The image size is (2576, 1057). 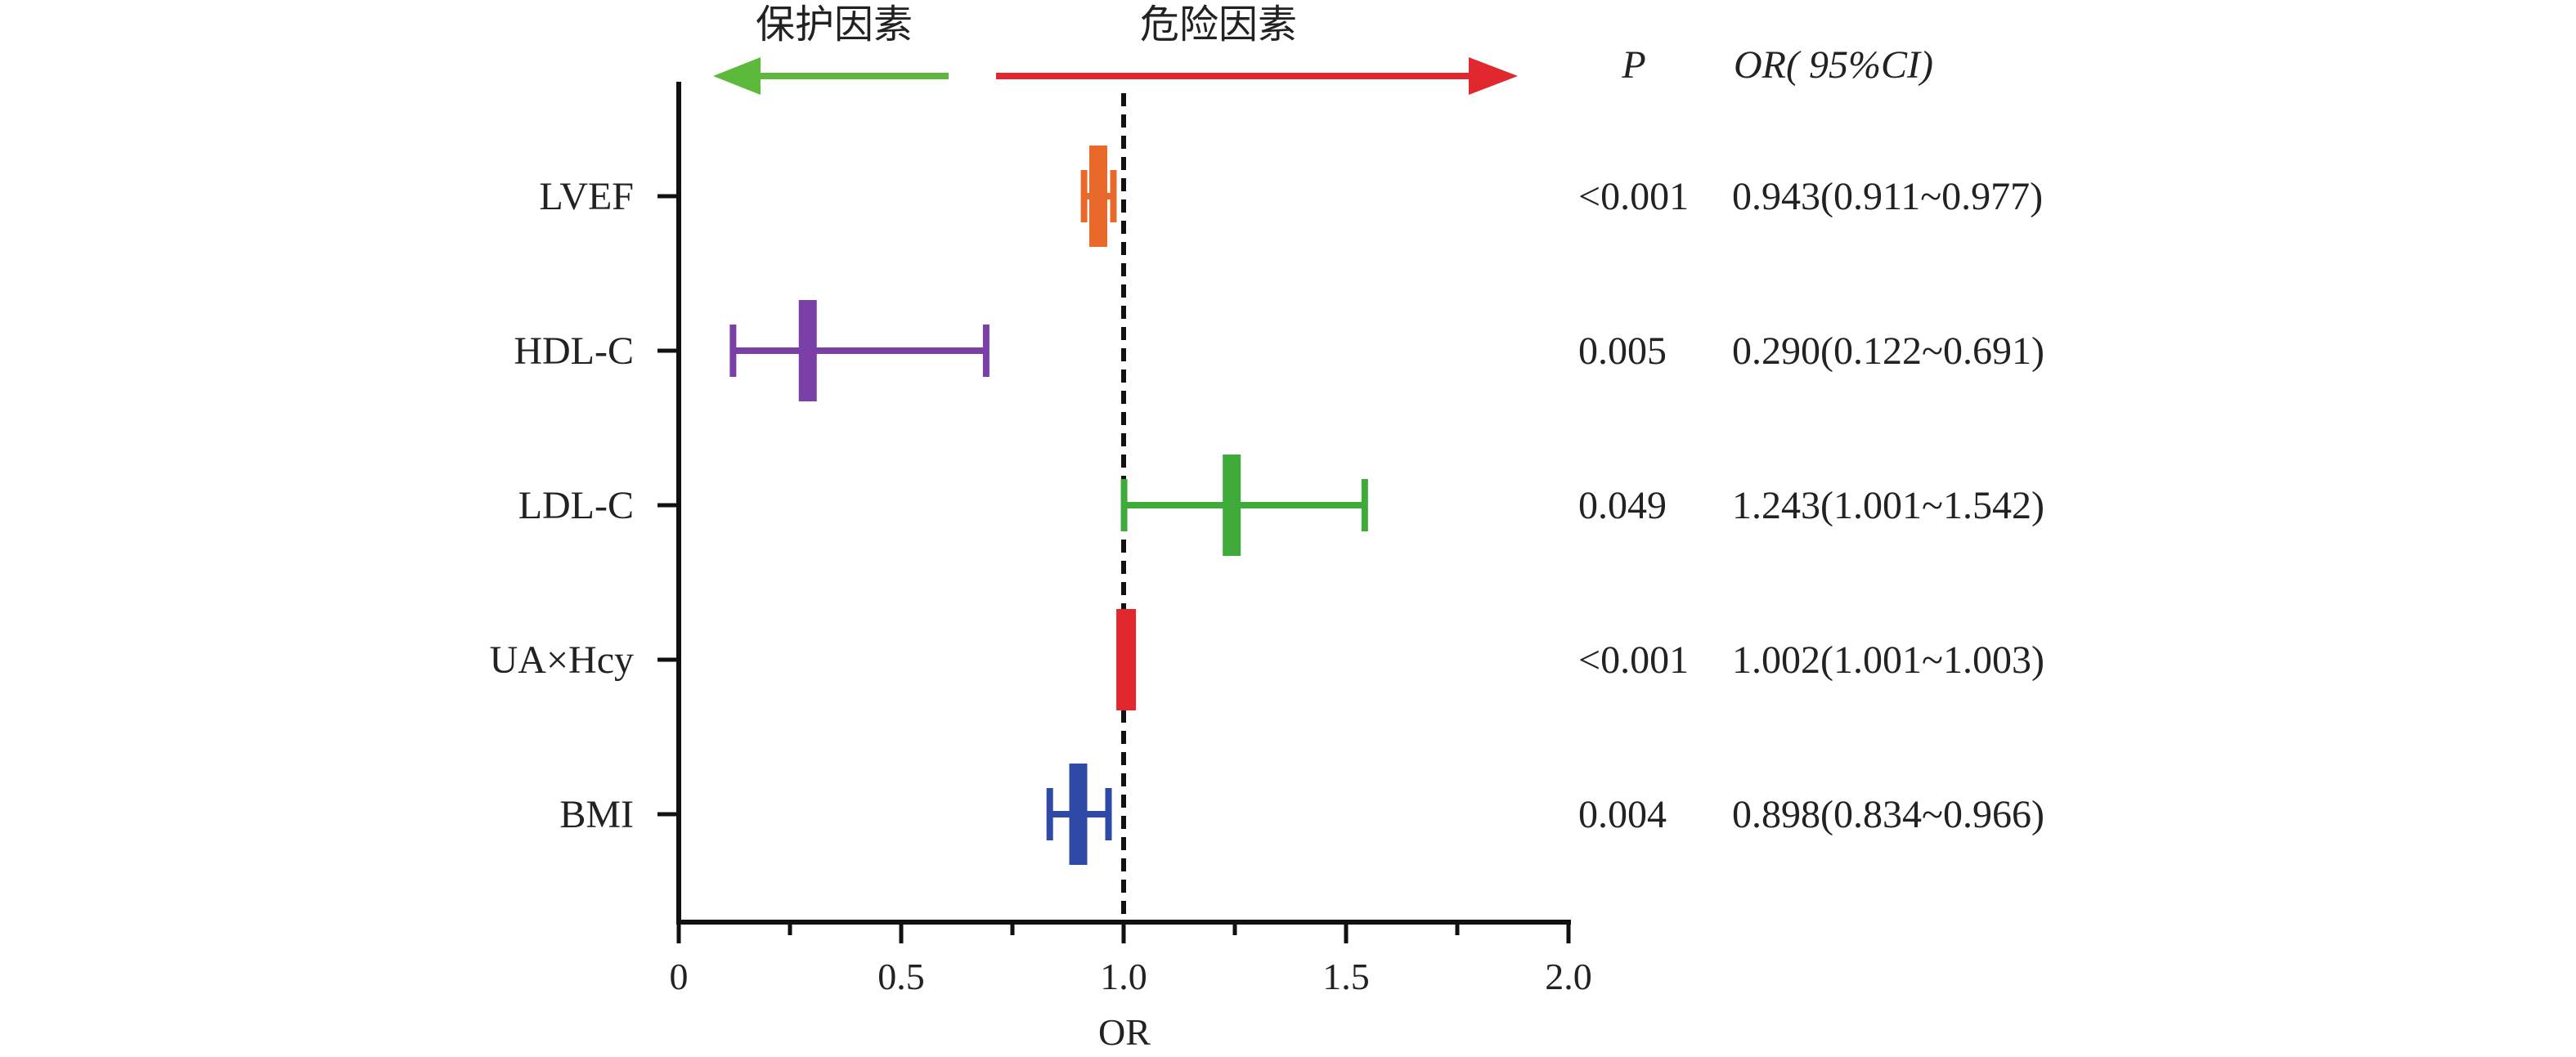 I want to click on right-arrow-head, so click(x=1493, y=76).